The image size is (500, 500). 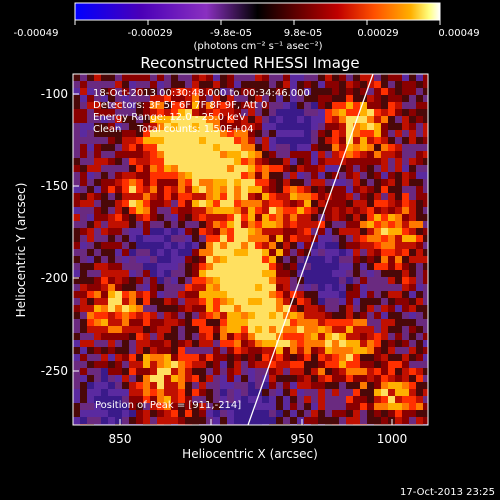 What do you see at coordinates (249, 63) in the screenshot?
I see `plot-title: Reconstructed RHESSI Image` at bounding box center [249, 63].